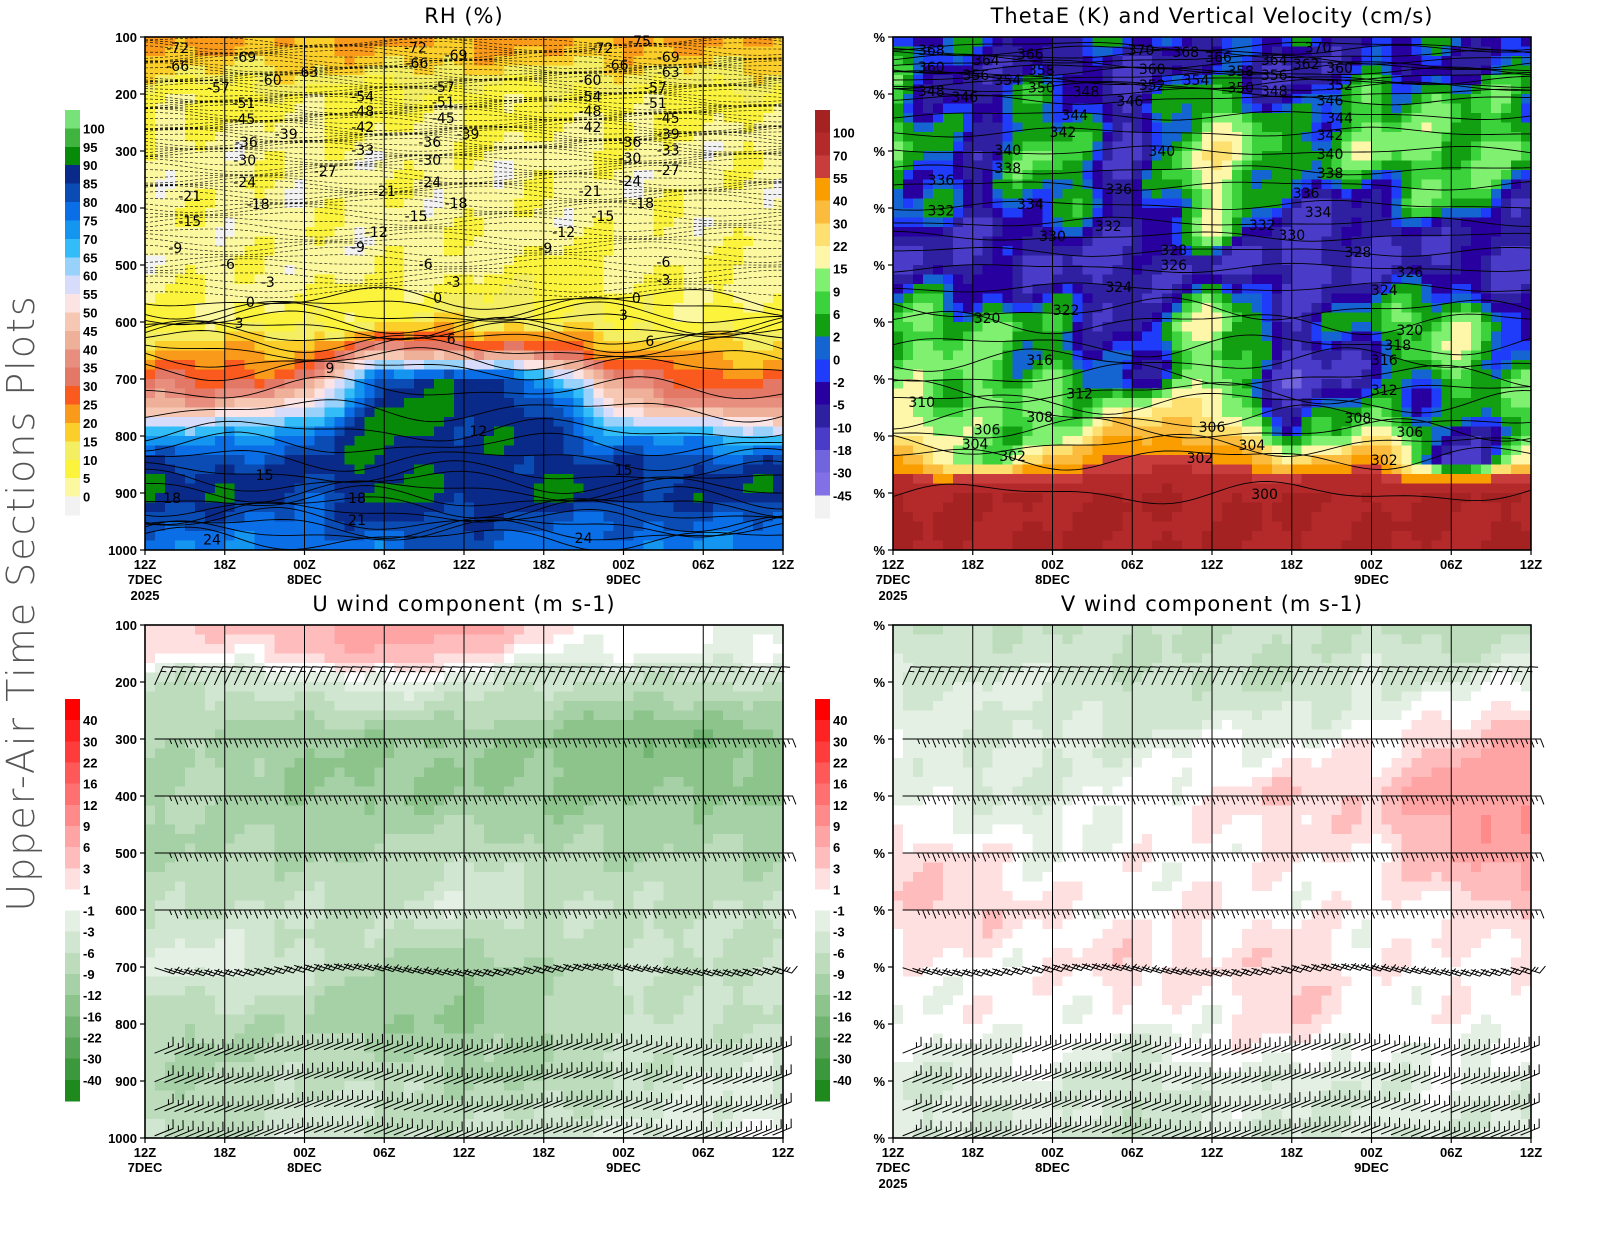 The height and width of the screenshot is (1236, 1600). Describe the element at coordinates (126, 436) in the screenshot. I see `y-tick-label: 800` at that location.